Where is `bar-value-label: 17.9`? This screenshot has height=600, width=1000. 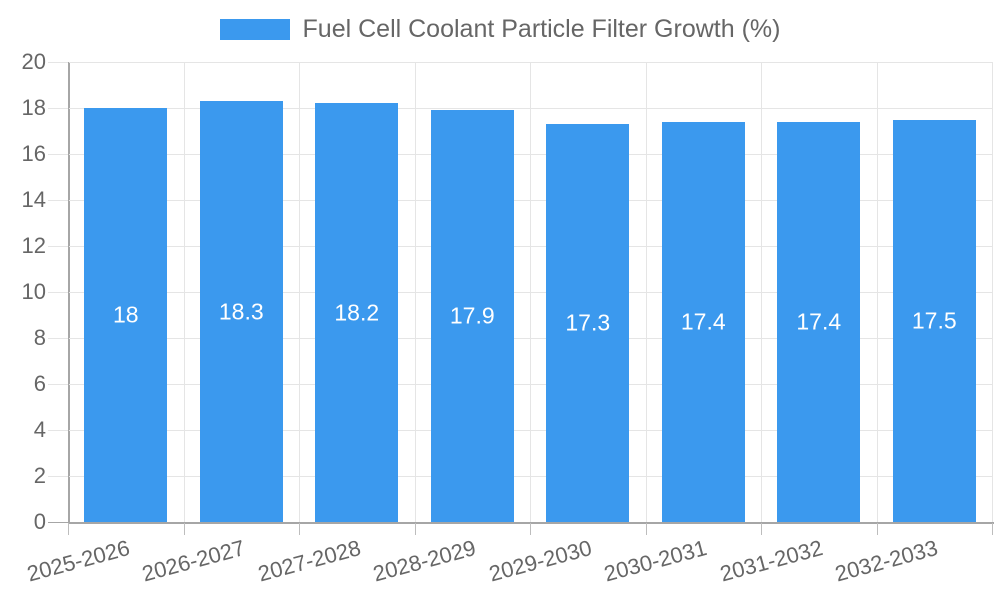 bar-value-label: 17.9 is located at coordinates (472, 315).